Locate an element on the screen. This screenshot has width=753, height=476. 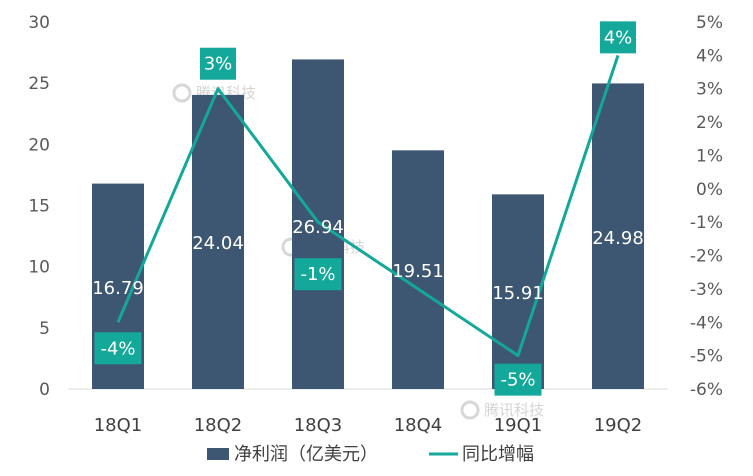
bar-value-label: 26.94 is located at coordinates (318, 227).